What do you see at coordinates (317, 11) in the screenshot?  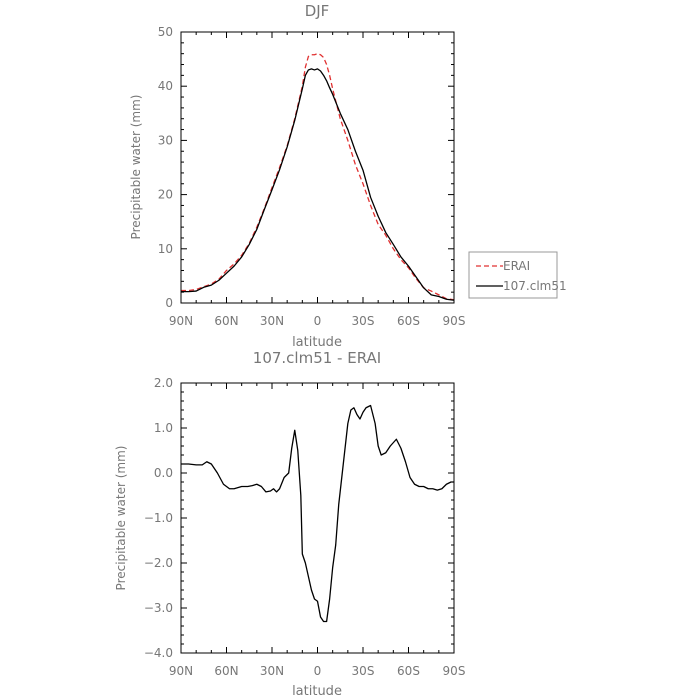 I see `top-chart-title: DJF` at bounding box center [317, 11].